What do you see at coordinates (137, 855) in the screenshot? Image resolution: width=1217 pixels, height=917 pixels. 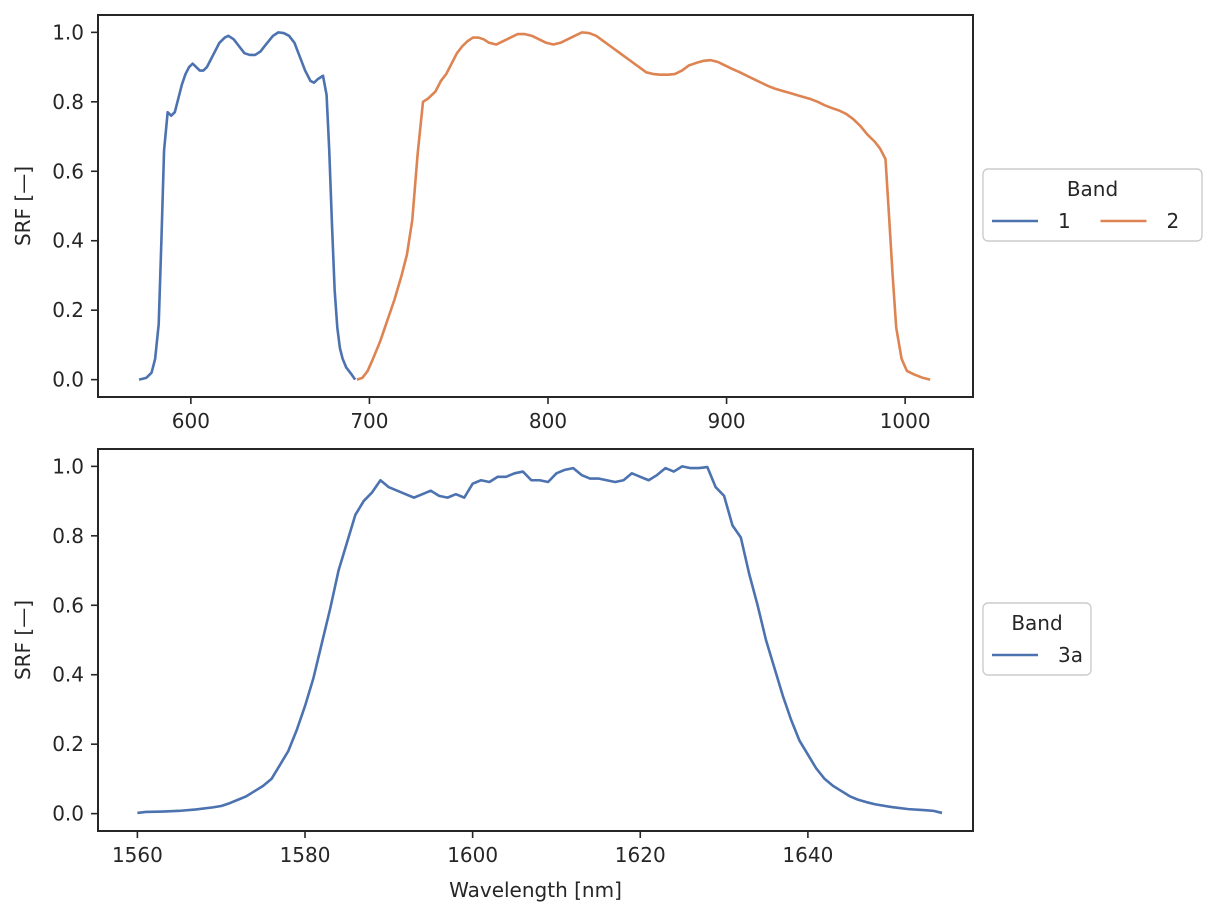 I see `x-tick-label: 1560` at bounding box center [137, 855].